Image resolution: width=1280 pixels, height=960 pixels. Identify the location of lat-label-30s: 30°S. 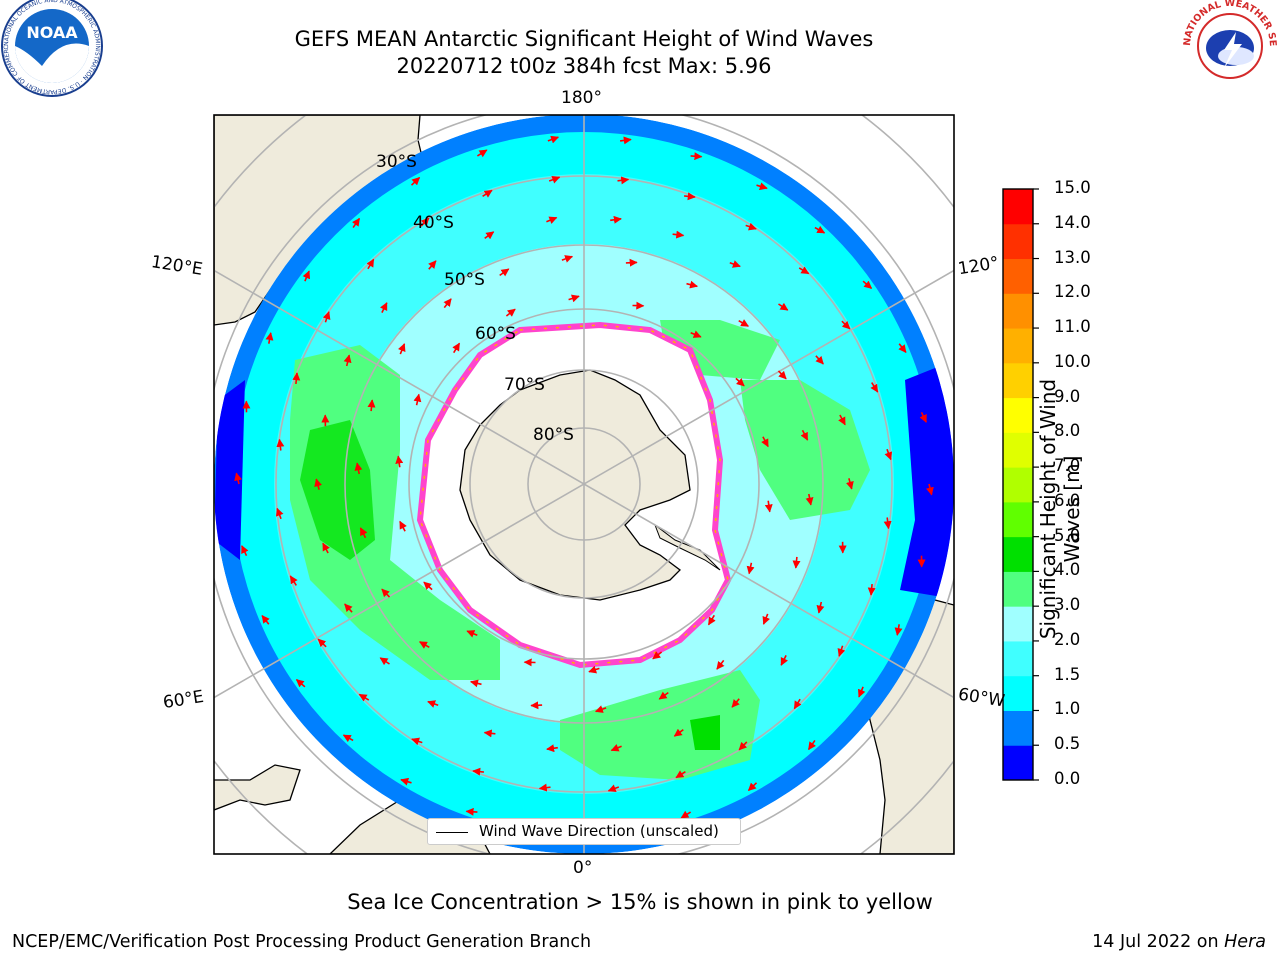
(396, 162).